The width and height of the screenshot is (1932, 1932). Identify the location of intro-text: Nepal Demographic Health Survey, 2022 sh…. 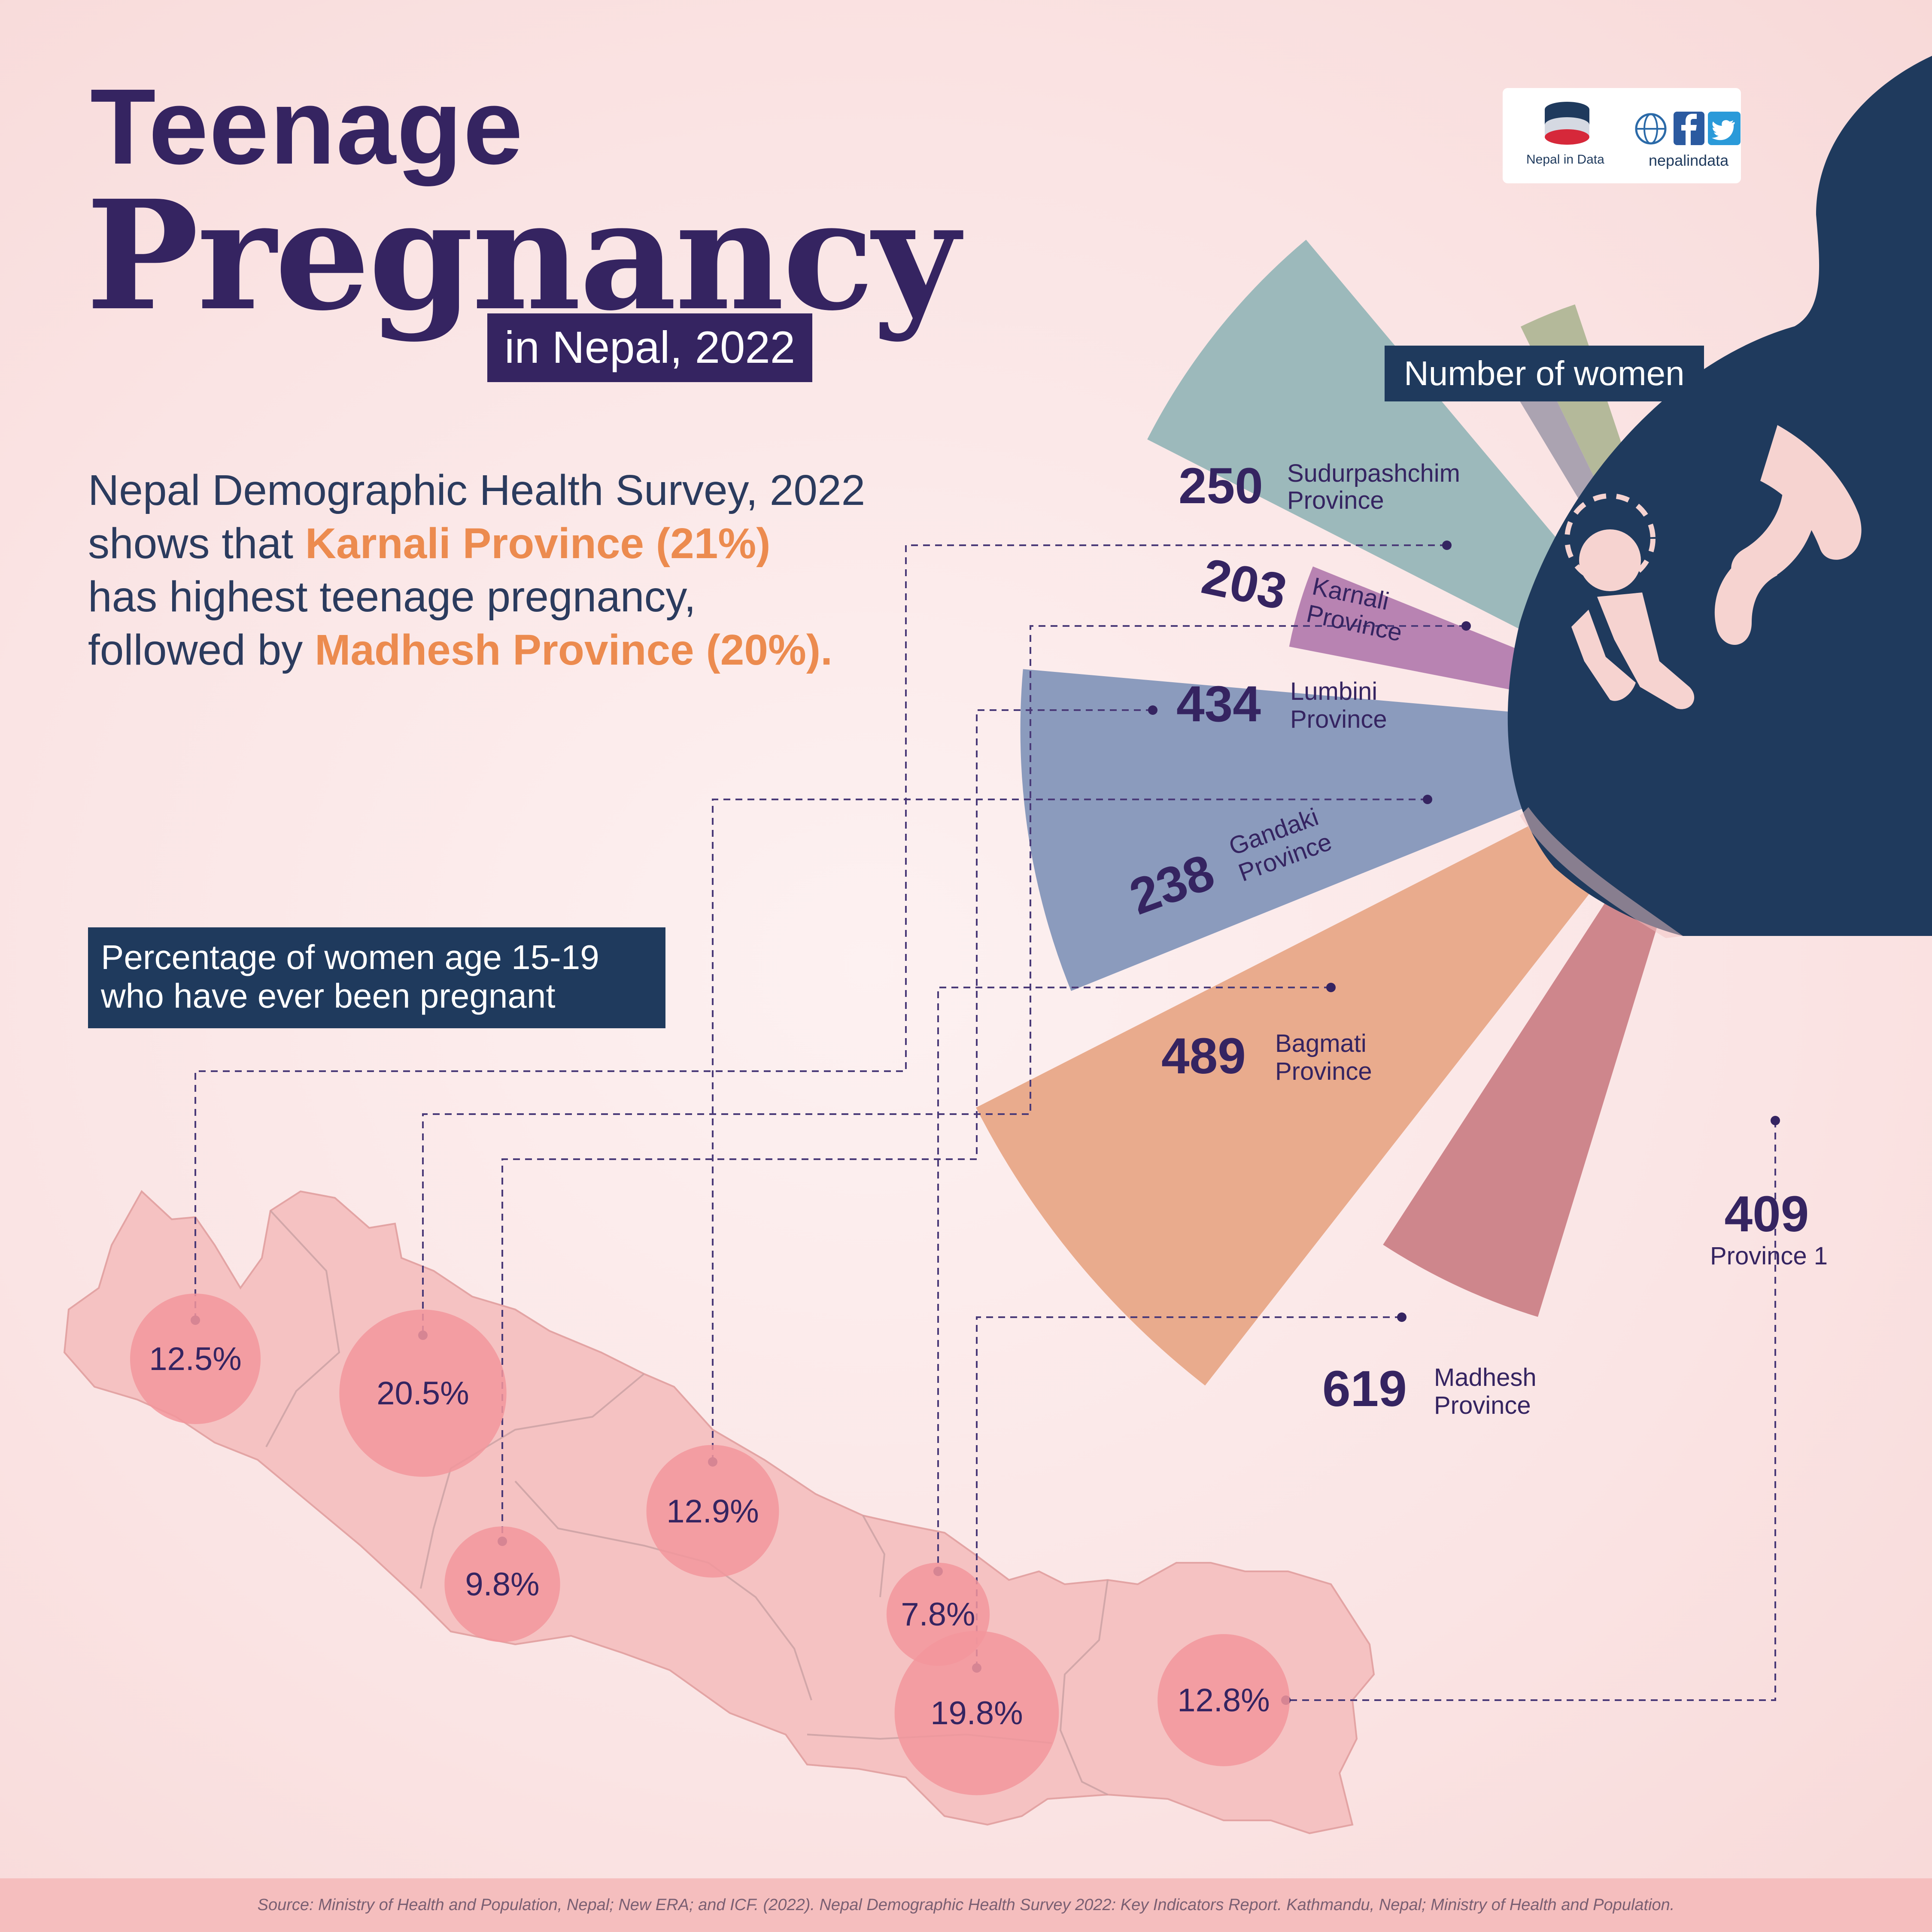
(528, 570).